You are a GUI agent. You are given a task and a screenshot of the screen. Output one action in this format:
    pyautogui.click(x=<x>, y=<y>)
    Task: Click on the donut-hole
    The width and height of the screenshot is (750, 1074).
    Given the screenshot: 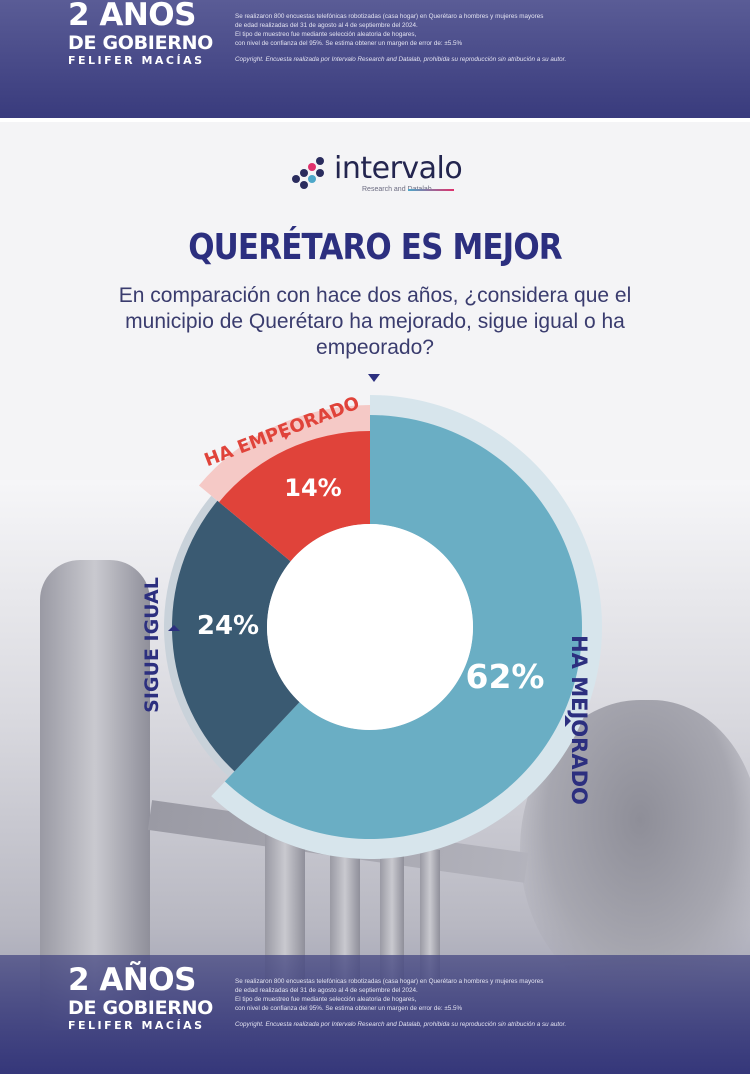 What is the action you would take?
    pyautogui.click(x=370, y=627)
    